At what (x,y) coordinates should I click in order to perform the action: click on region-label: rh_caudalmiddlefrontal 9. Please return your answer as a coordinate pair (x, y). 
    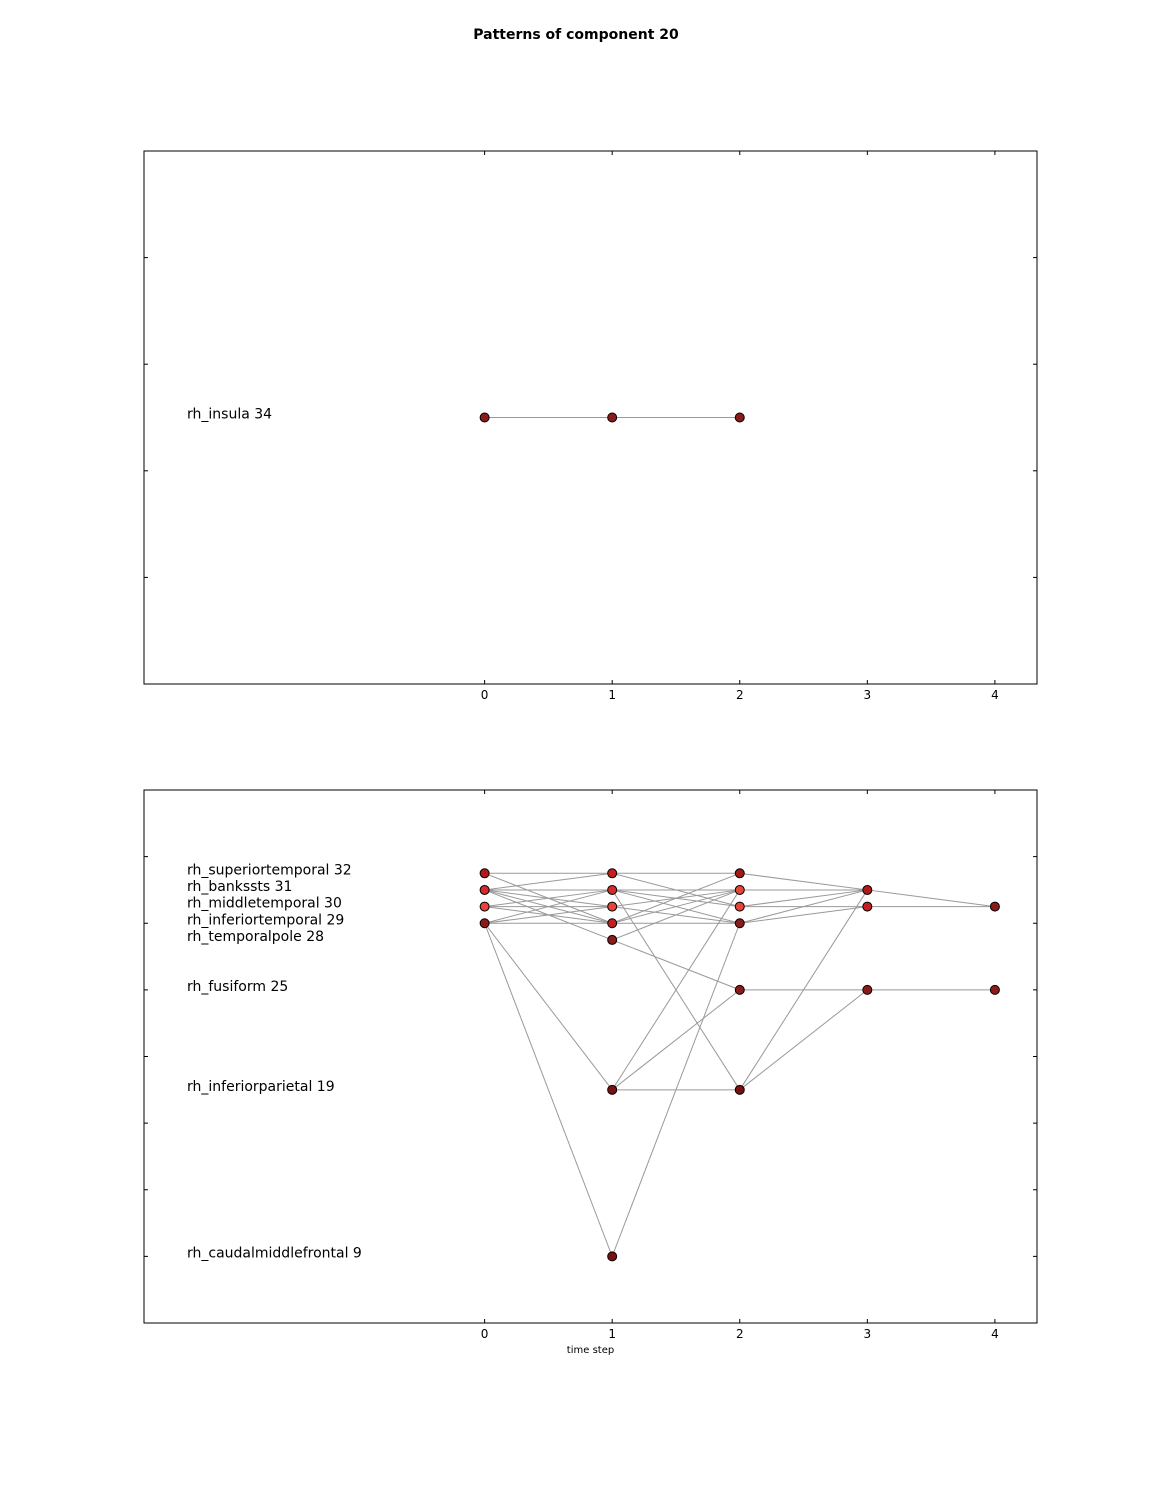
    Looking at the image, I should click on (274, 1253).